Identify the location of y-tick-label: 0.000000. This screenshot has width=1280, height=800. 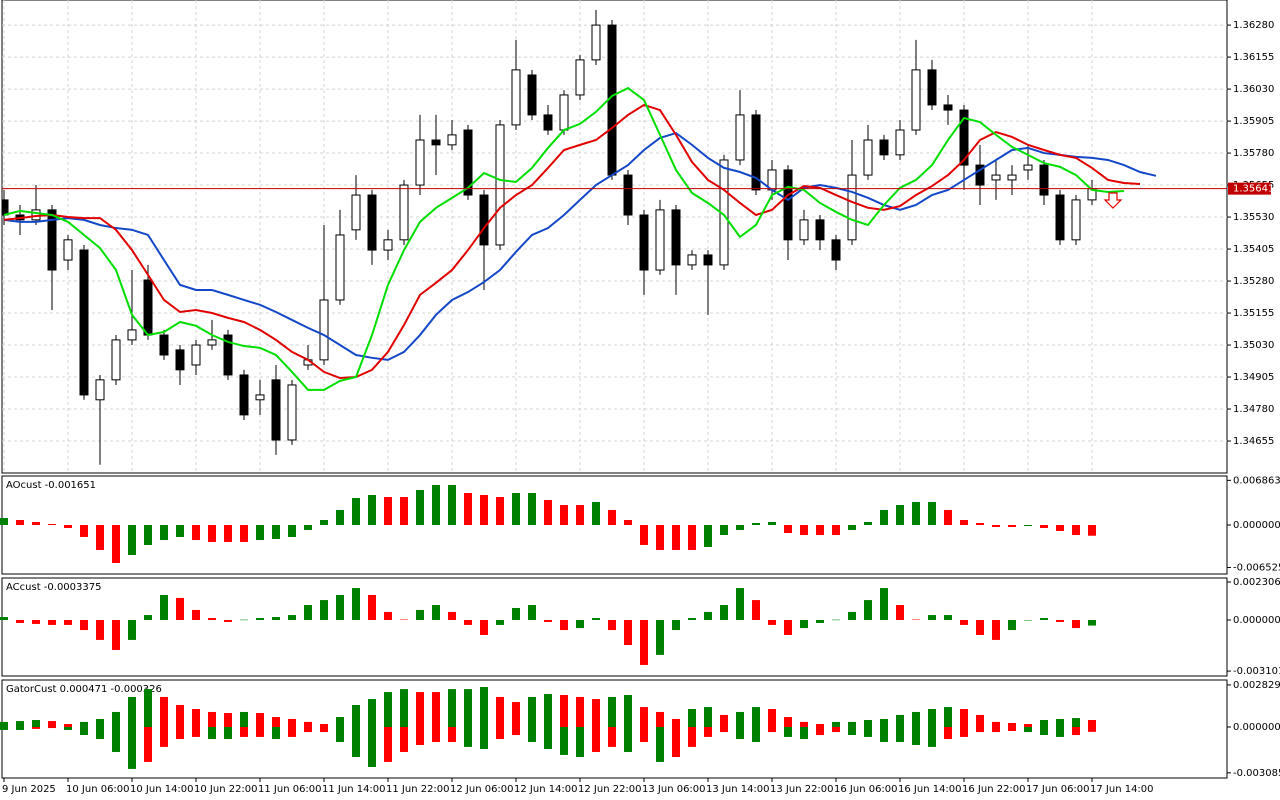
(1256, 525).